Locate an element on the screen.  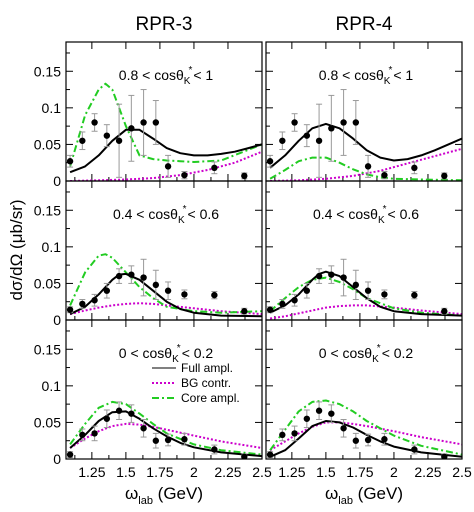
legend-label: BG contr. is located at coordinates (206, 383).